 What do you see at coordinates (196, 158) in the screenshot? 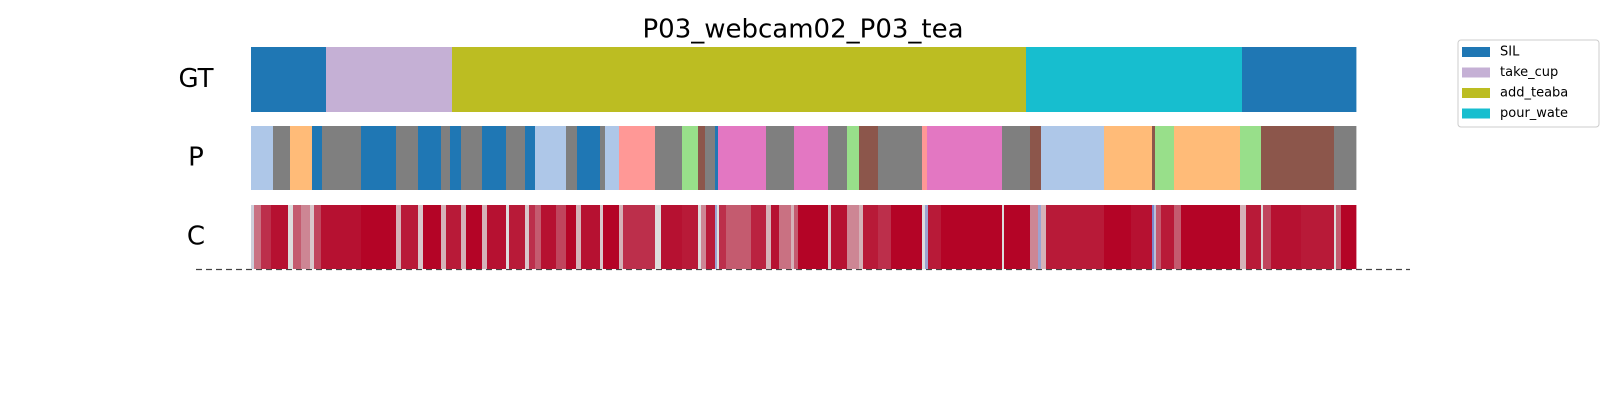
I see `row-label: P` at bounding box center [196, 158].